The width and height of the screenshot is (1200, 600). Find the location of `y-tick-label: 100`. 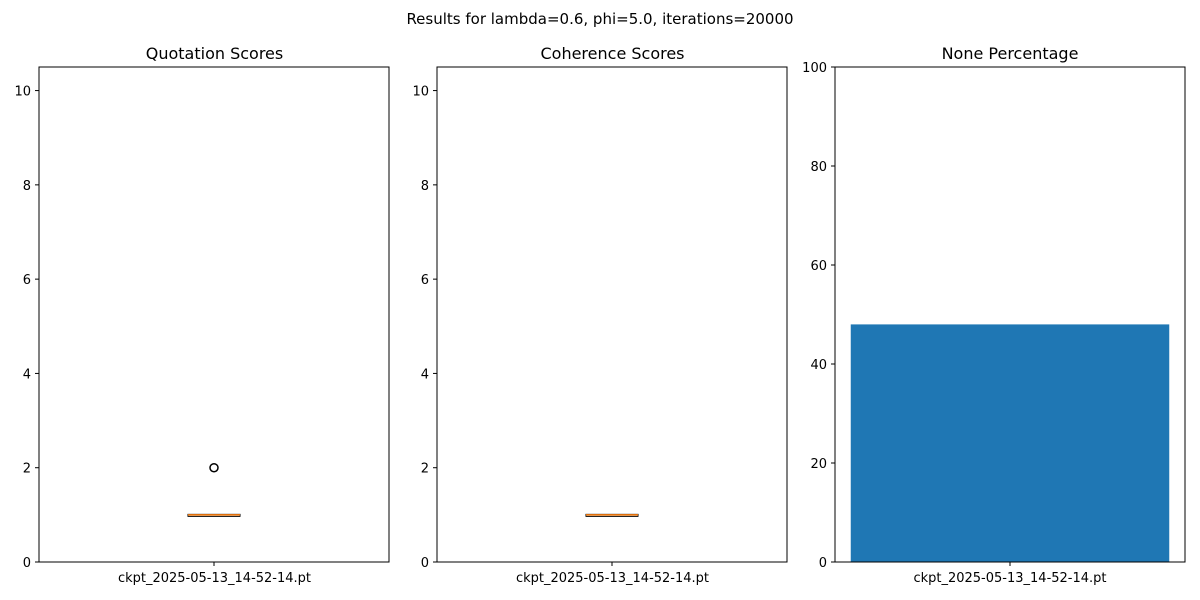

y-tick-label: 100 is located at coordinates (814, 68).